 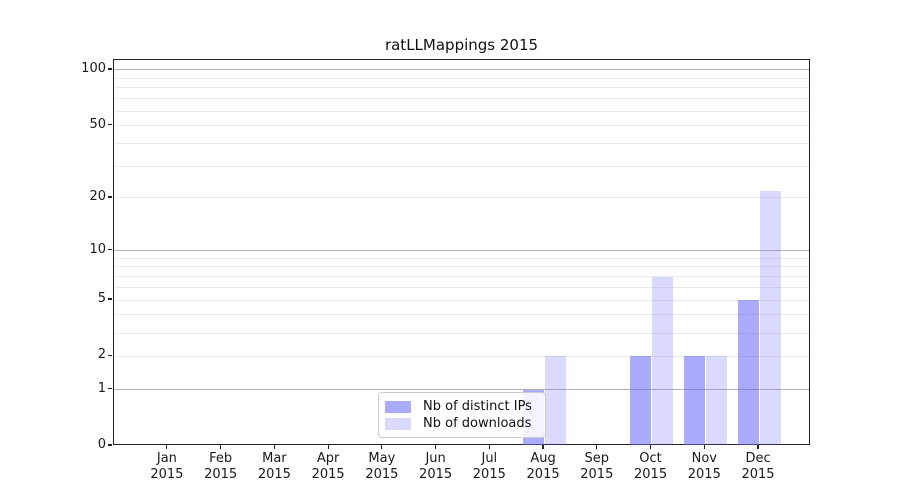 What do you see at coordinates (101, 299) in the screenshot?
I see `y-tick-label: 5` at bounding box center [101, 299].